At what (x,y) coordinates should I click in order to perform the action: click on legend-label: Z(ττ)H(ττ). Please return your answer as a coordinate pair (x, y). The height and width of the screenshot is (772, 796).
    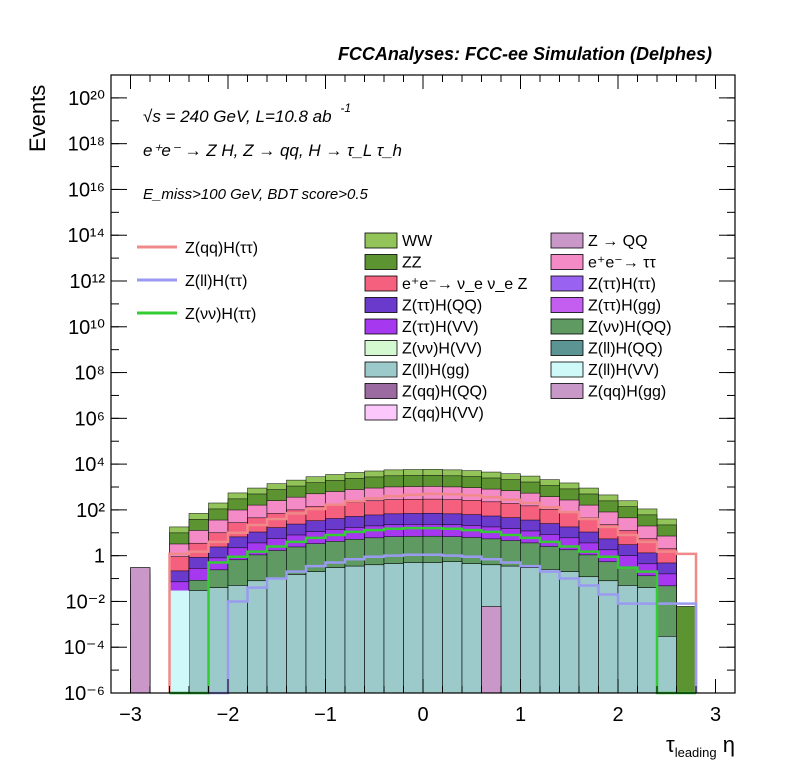
    Looking at the image, I should click on (622, 284).